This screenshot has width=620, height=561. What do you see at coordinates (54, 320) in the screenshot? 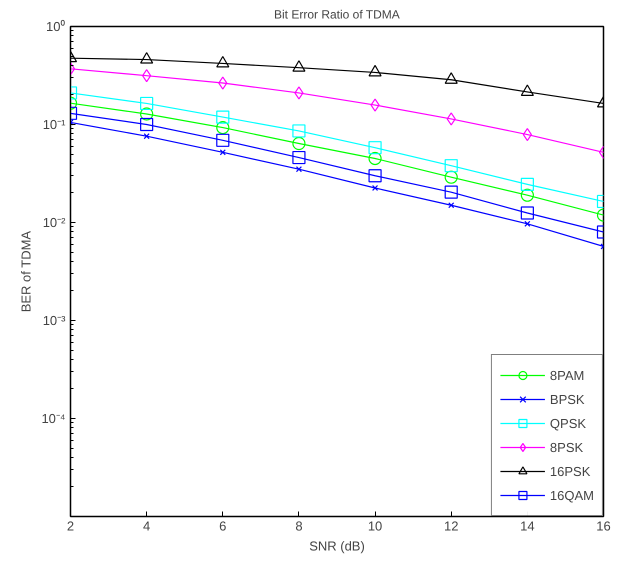
I see `y-tick-label: 10⁻³` at bounding box center [54, 320].